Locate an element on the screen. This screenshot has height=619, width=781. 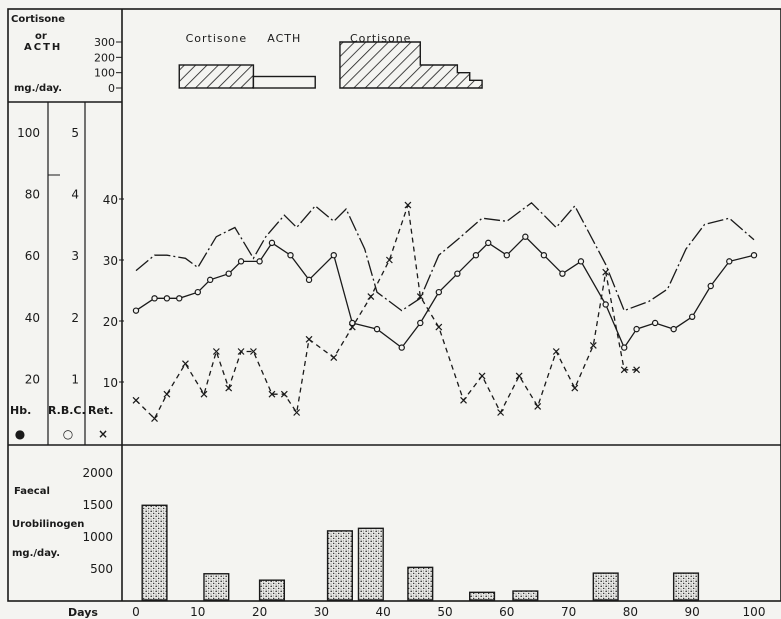
rbc-tick-label: 4 is located at coordinates (75, 195).